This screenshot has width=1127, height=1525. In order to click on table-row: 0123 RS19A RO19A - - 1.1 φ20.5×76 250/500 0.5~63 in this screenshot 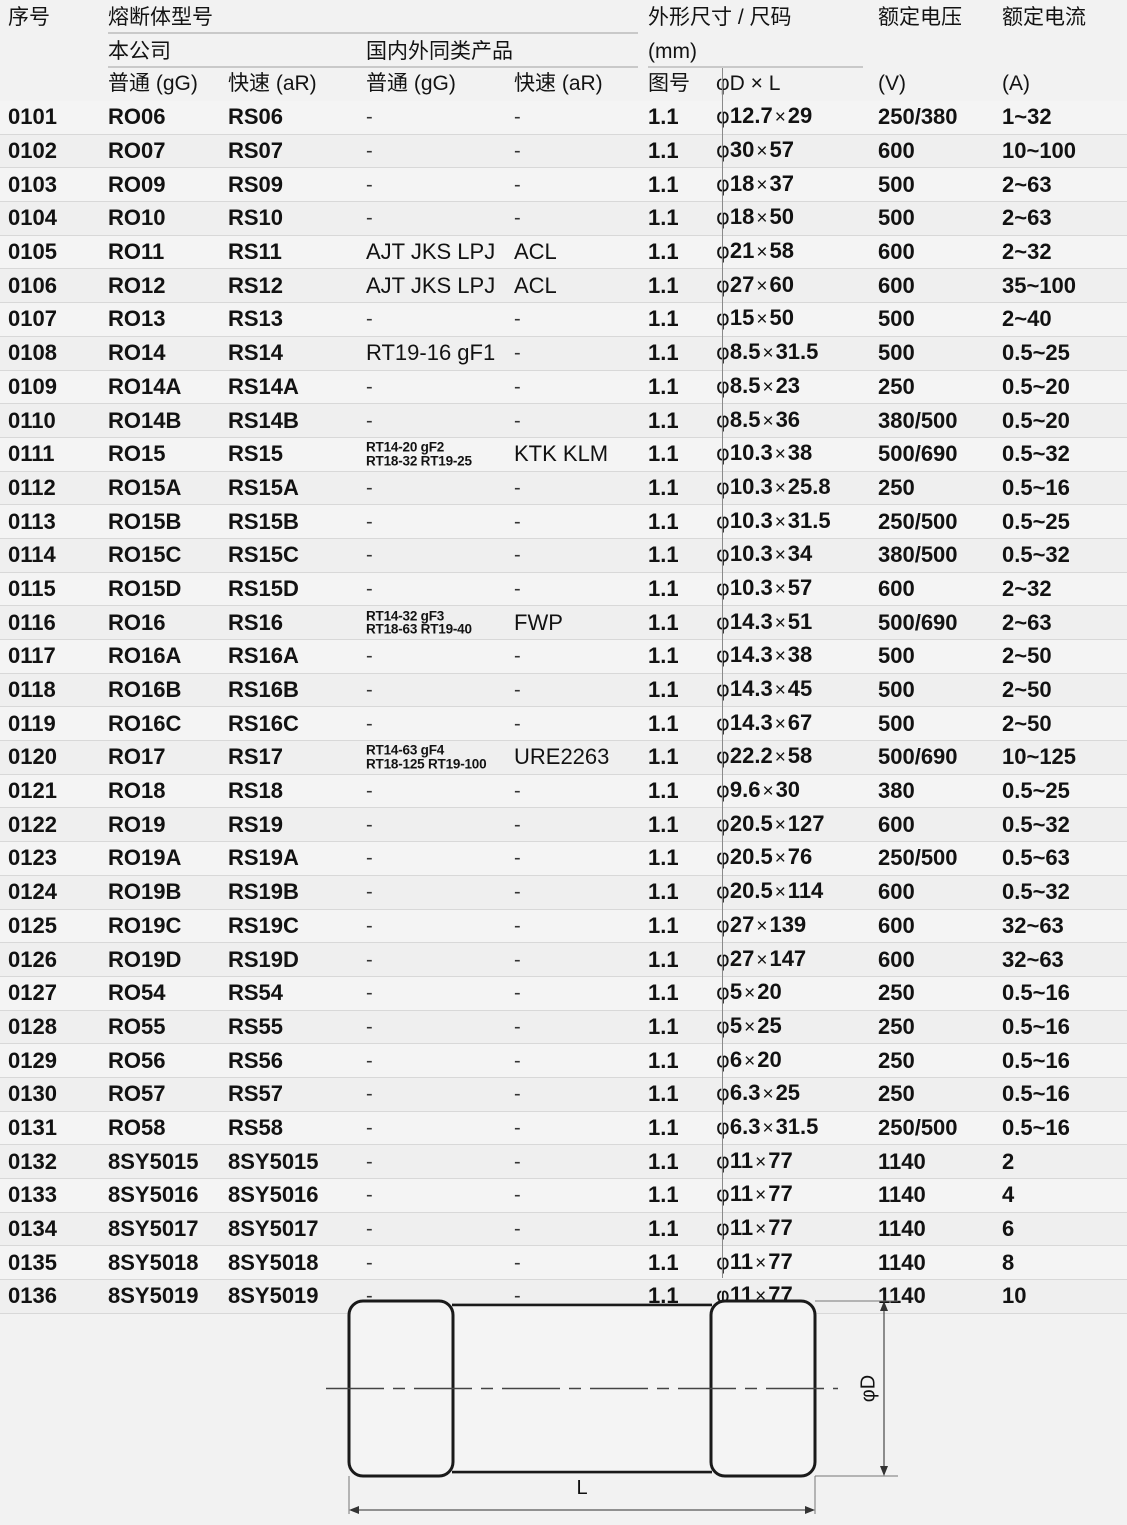, I will do `click(563, 859)`.